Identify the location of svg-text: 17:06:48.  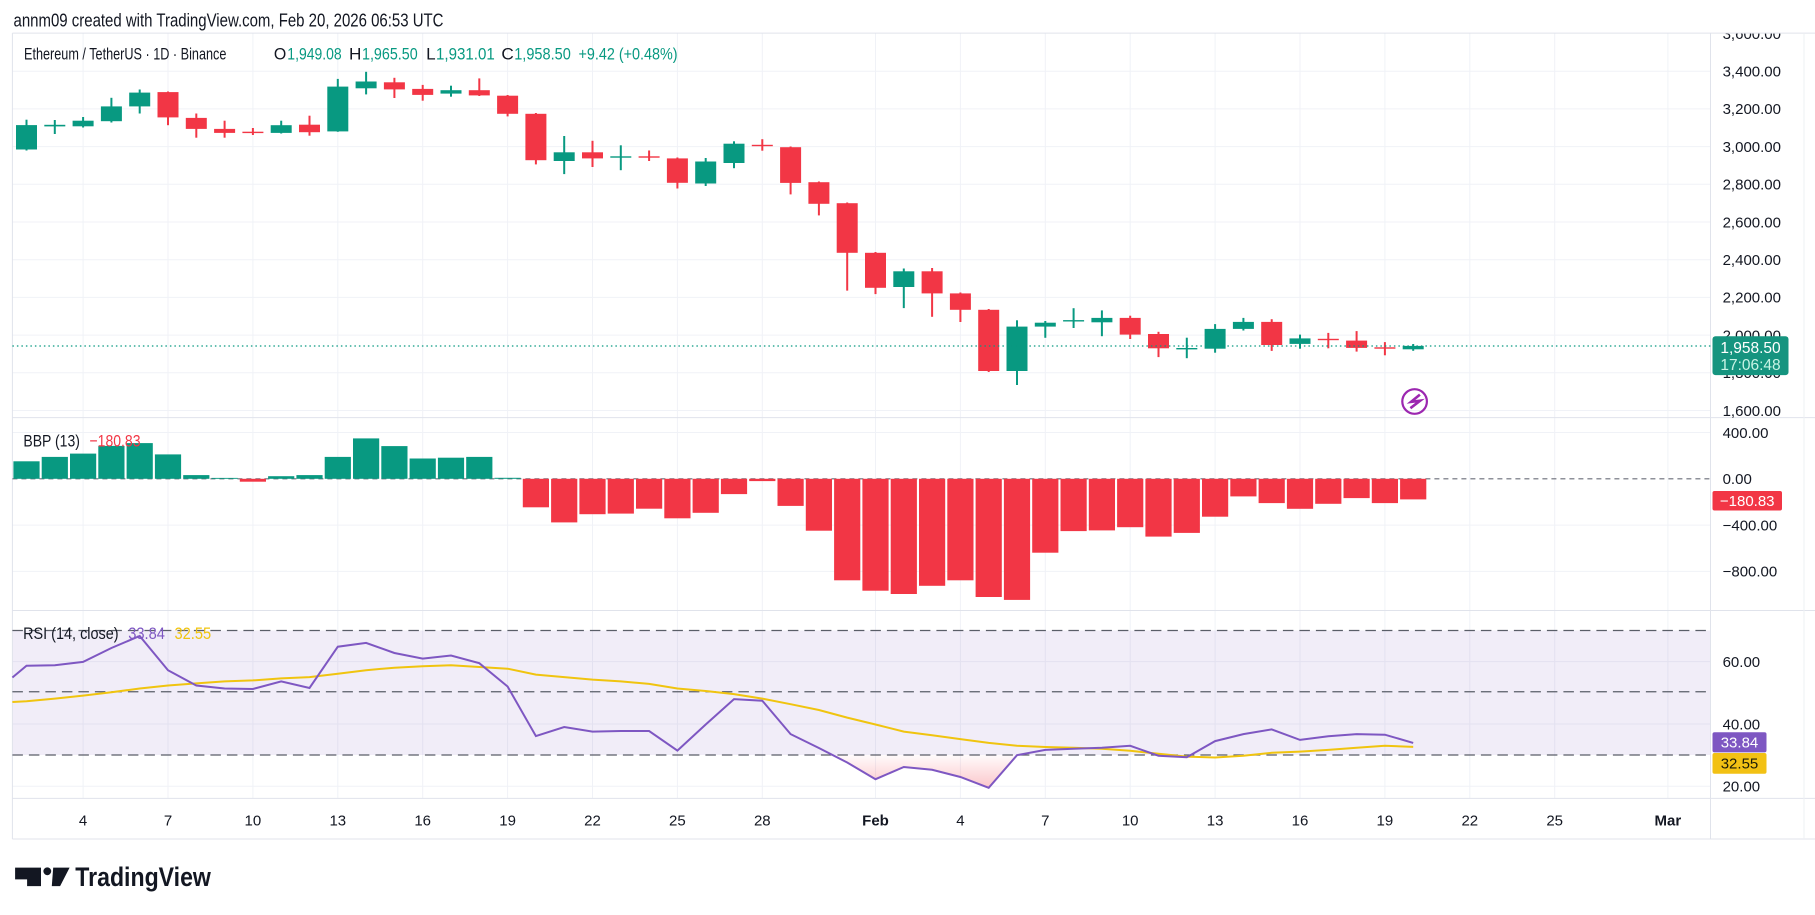
(1750, 365).